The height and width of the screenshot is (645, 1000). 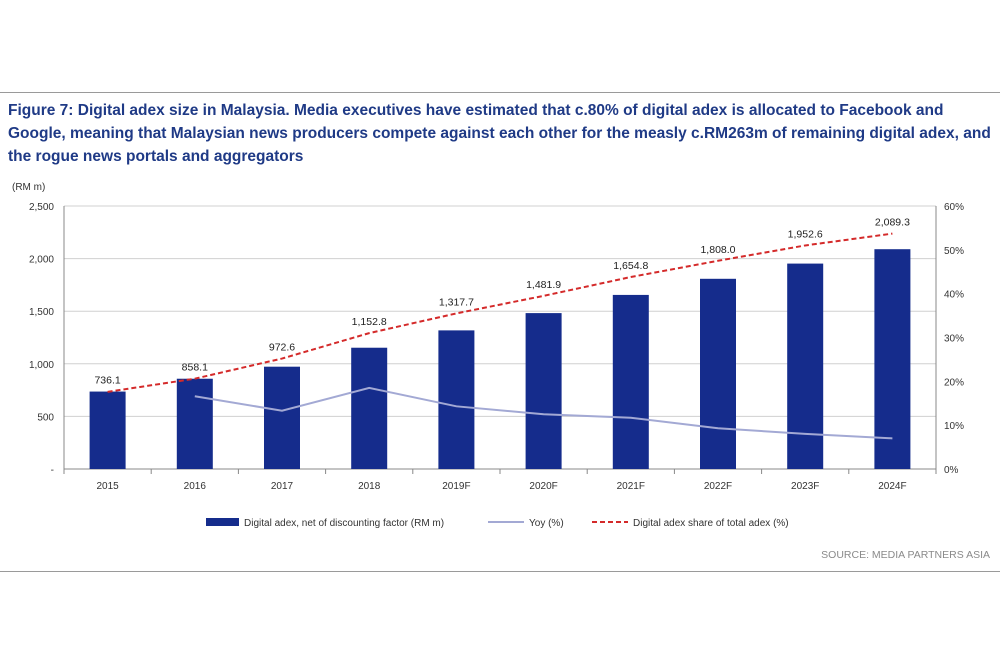 What do you see at coordinates (41, 260) in the screenshot?
I see `y-tick-label: 2,000` at bounding box center [41, 260].